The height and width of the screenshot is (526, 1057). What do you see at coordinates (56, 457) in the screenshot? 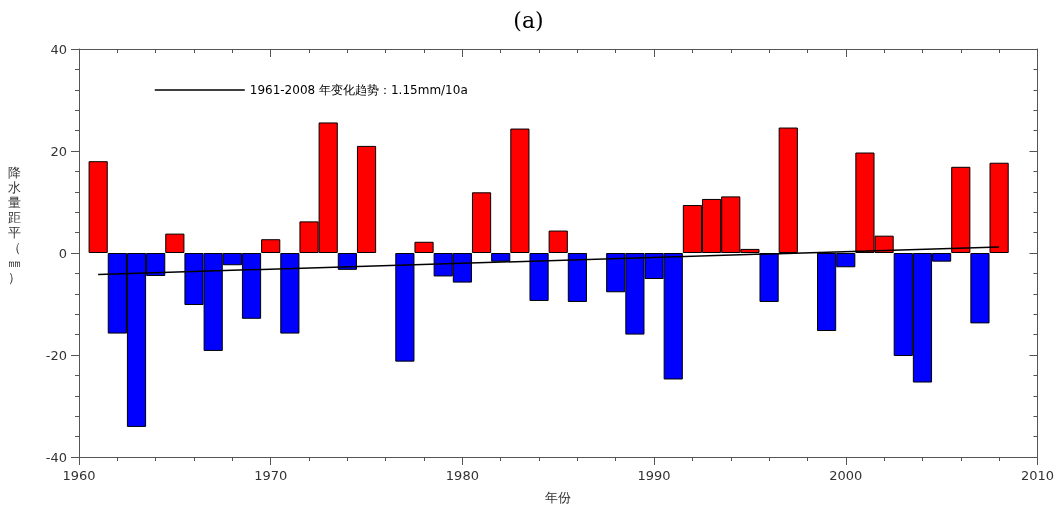
I see `y-tick-label: -40` at bounding box center [56, 457].